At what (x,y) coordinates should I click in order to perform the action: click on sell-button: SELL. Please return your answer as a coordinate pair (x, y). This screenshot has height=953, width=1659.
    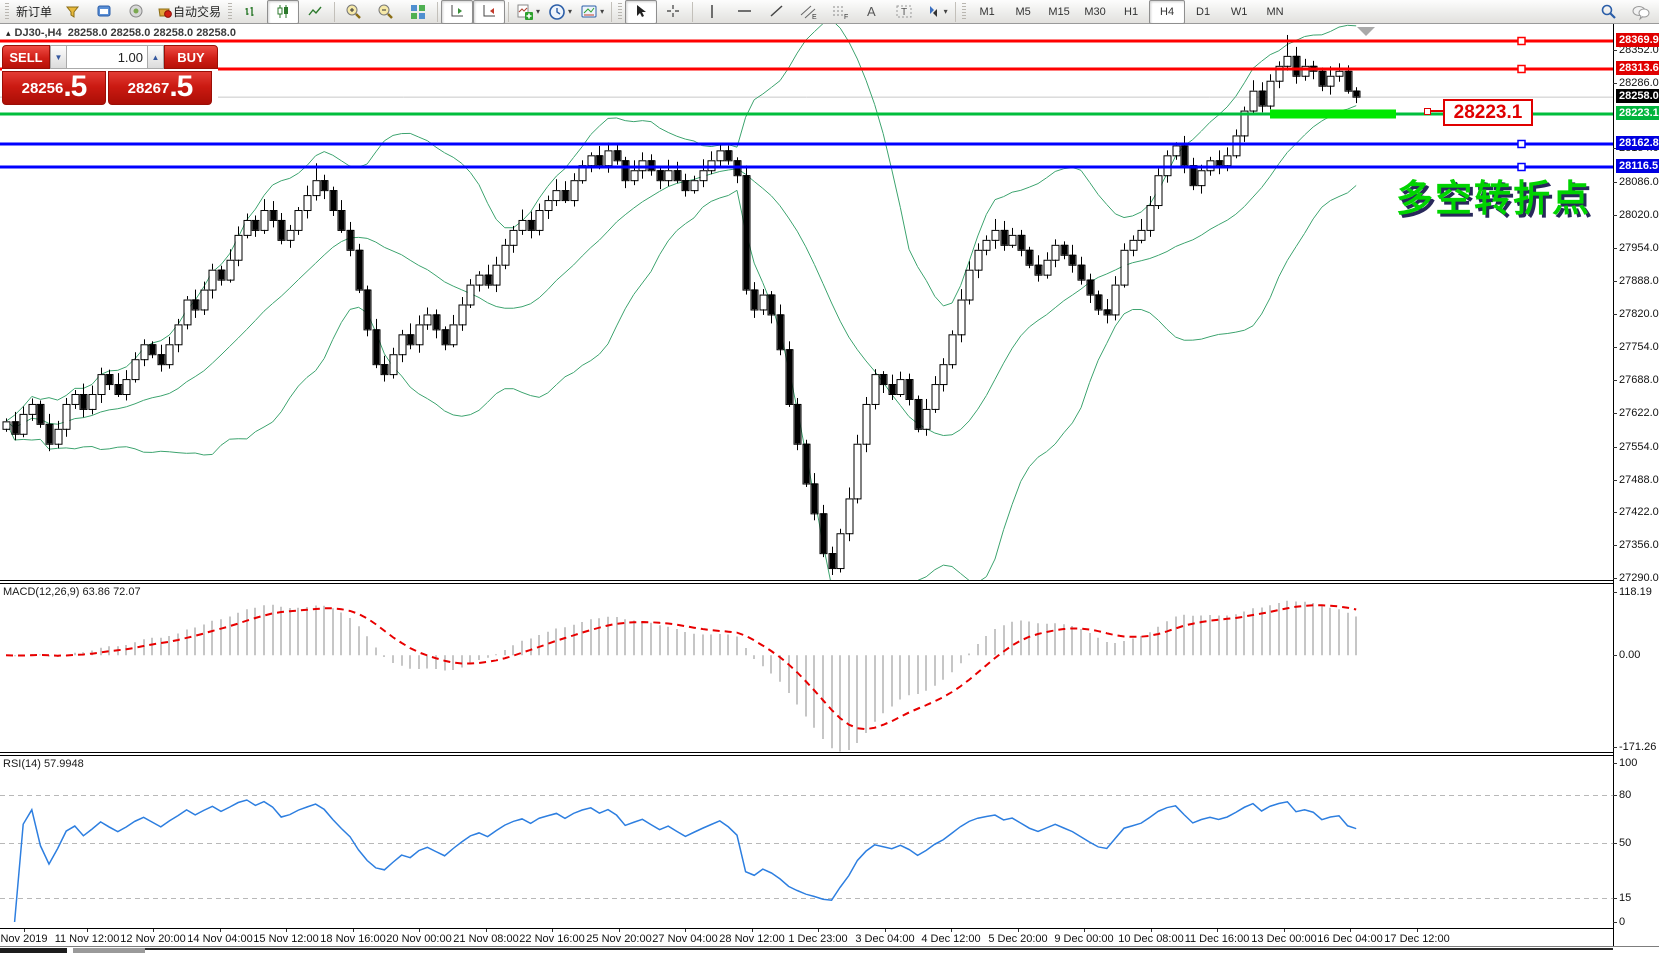
    Looking at the image, I should click on (26, 57).